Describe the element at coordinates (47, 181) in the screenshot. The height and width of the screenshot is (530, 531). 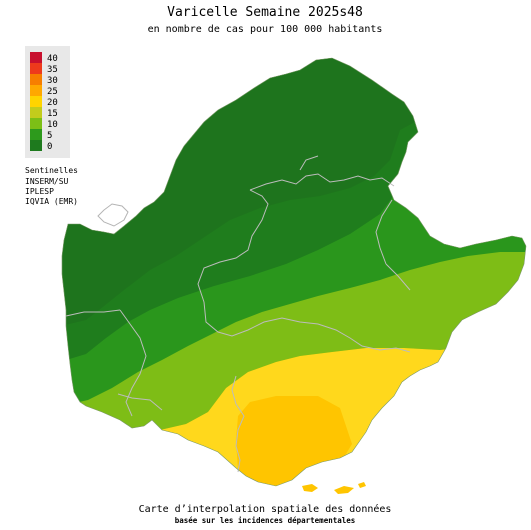
I see `source-line: INSERM/SU` at that location.